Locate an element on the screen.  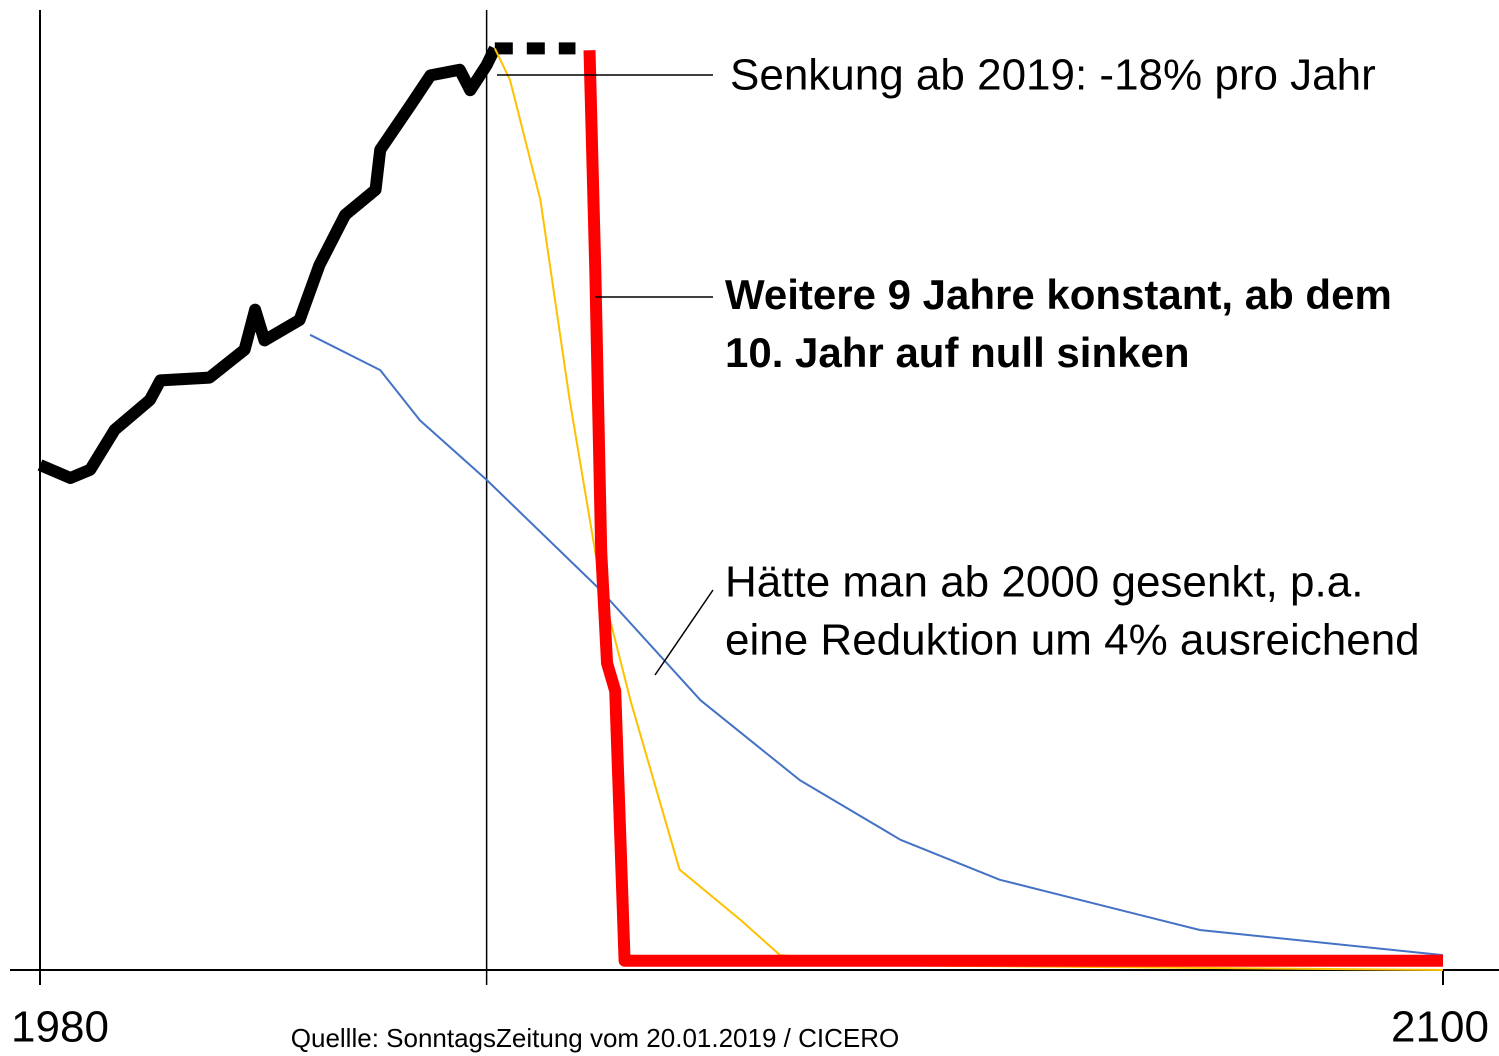
annotation: eine Reduktion um 4% ausreichend is located at coordinates (1072, 640).